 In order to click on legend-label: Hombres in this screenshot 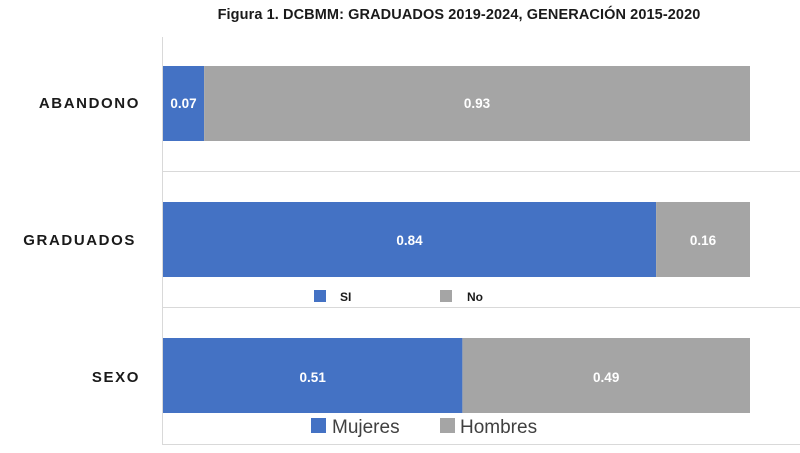, I will do `click(498, 427)`.